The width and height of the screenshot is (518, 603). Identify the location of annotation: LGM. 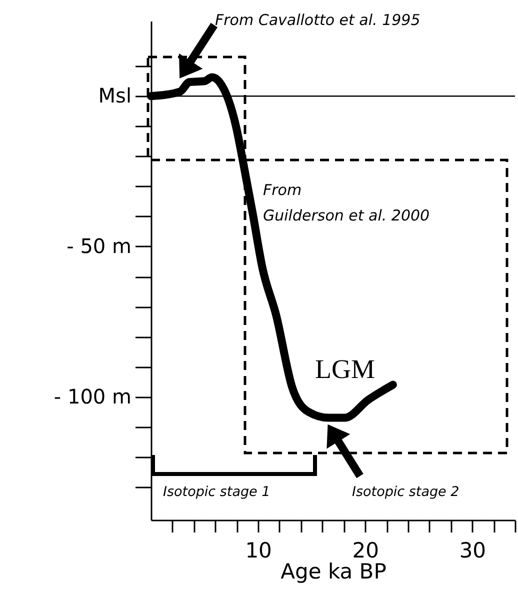
(345, 369).